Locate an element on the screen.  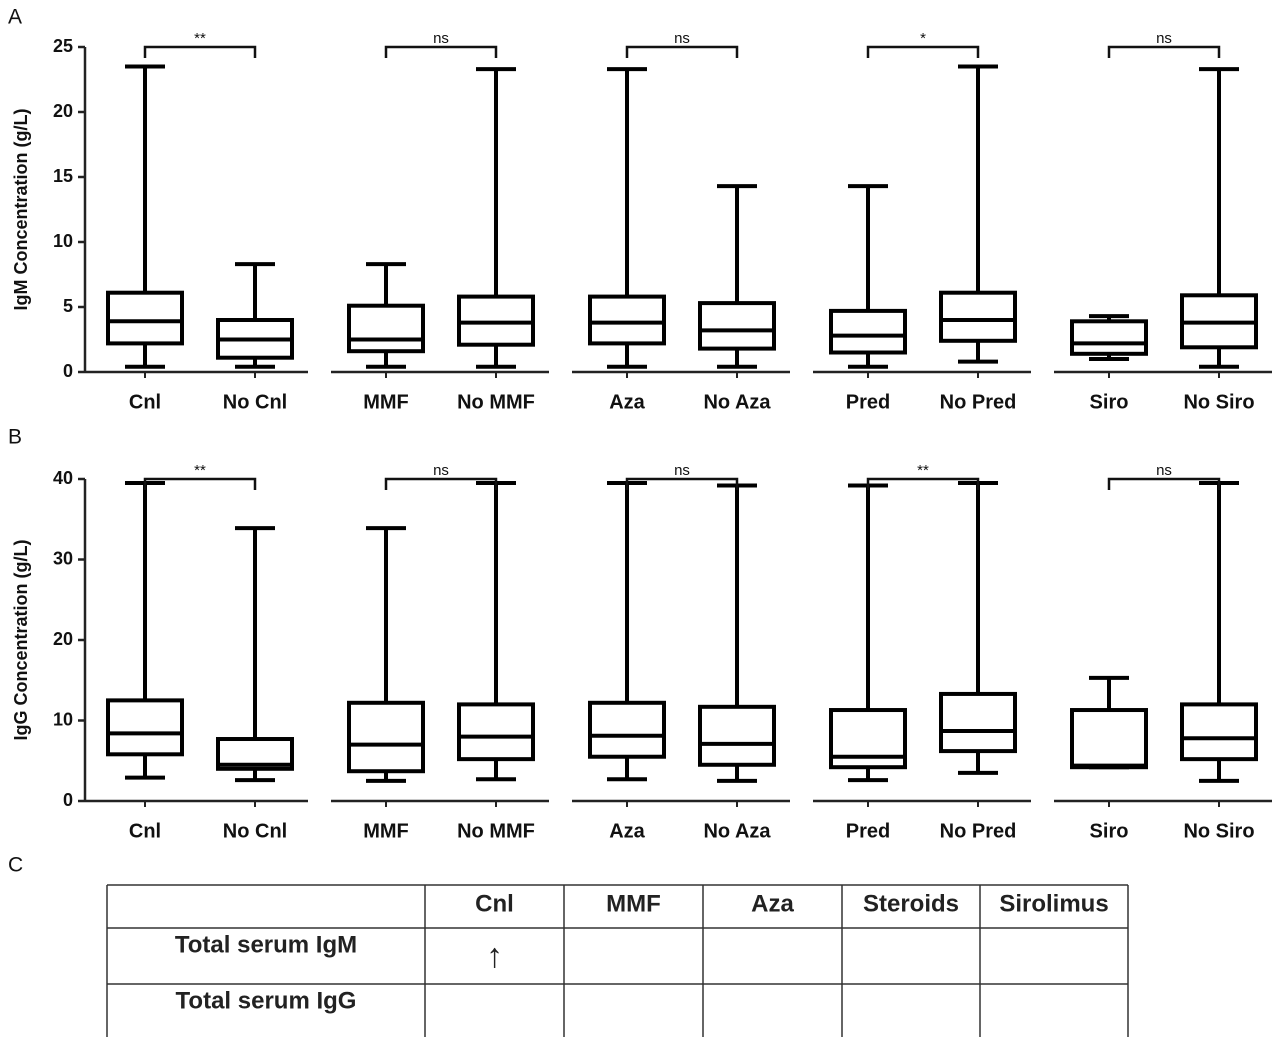
panel-label: B is located at coordinates (15, 437).